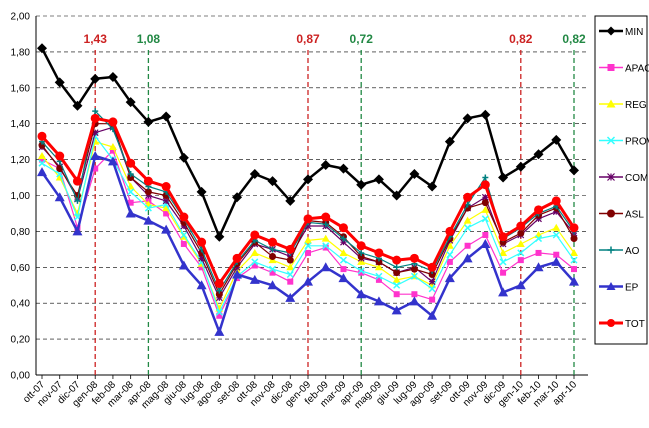 Image resolution: width=649 pixels, height=428 pixels. I want to click on y-tick-label: 0,00, so click(21, 376).